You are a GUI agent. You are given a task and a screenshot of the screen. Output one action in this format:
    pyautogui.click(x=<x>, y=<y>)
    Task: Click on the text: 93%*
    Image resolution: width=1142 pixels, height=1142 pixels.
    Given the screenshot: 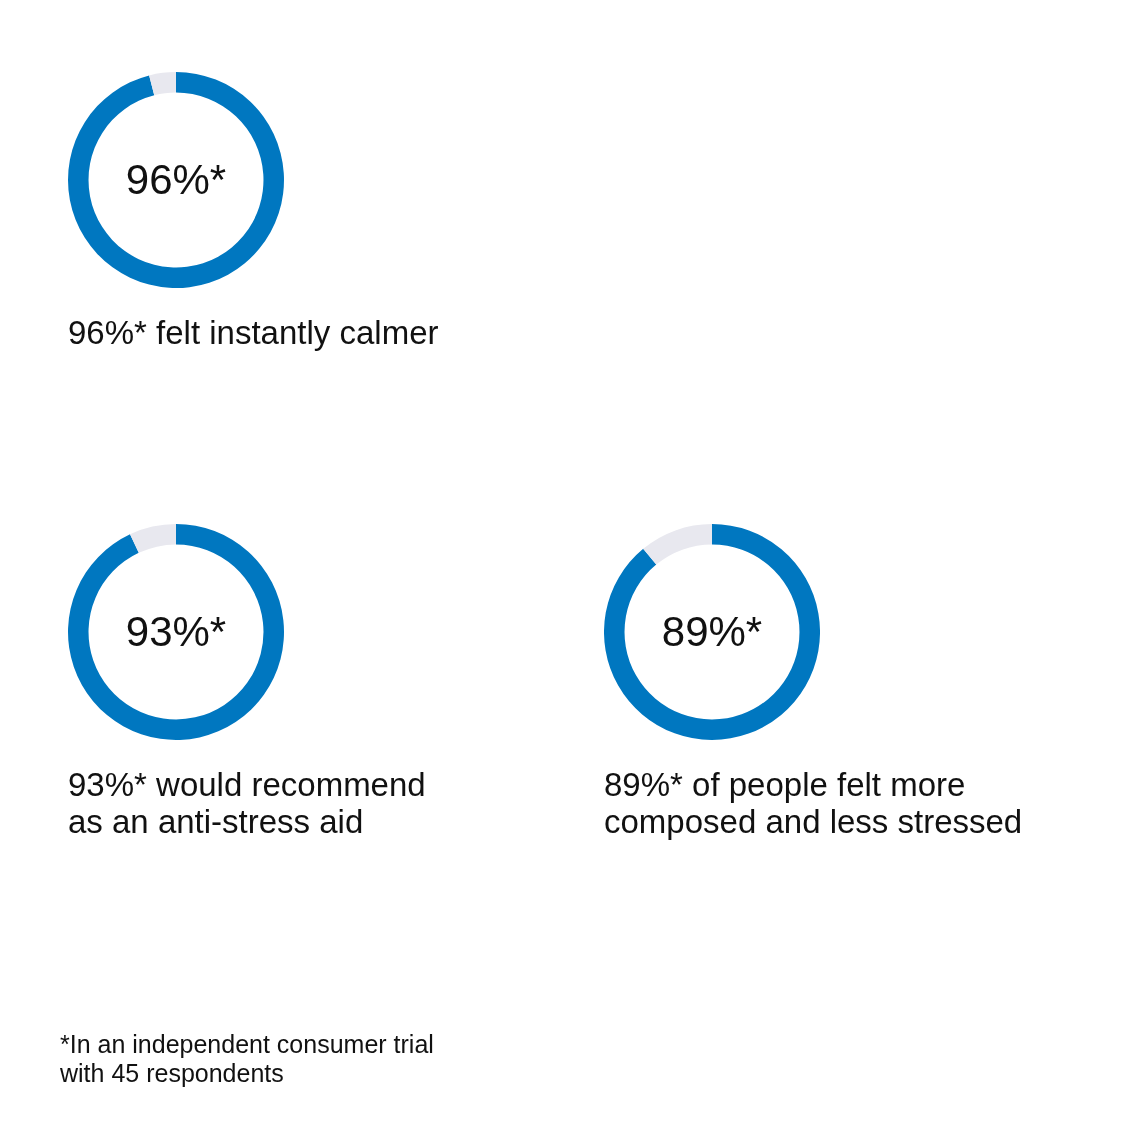 What is the action you would take?
    pyautogui.click(x=176, y=632)
    